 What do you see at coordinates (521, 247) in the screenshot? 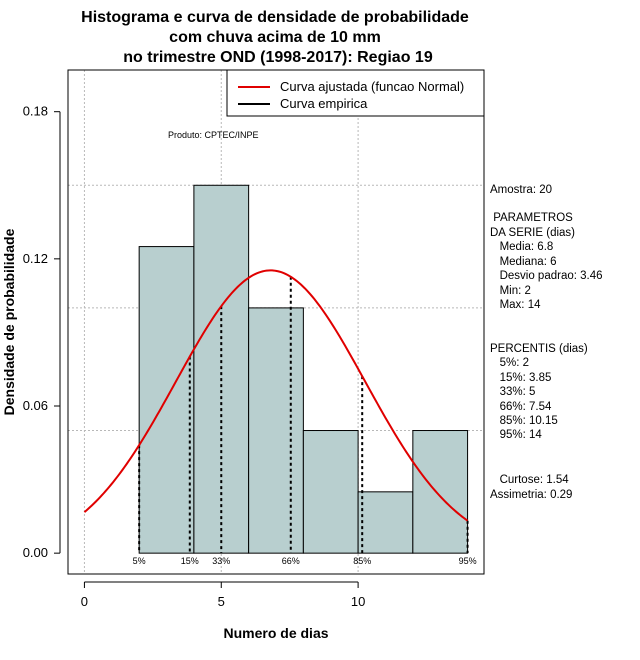
I see `stat-line: Media: 6.8` at bounding box center [521, 247].